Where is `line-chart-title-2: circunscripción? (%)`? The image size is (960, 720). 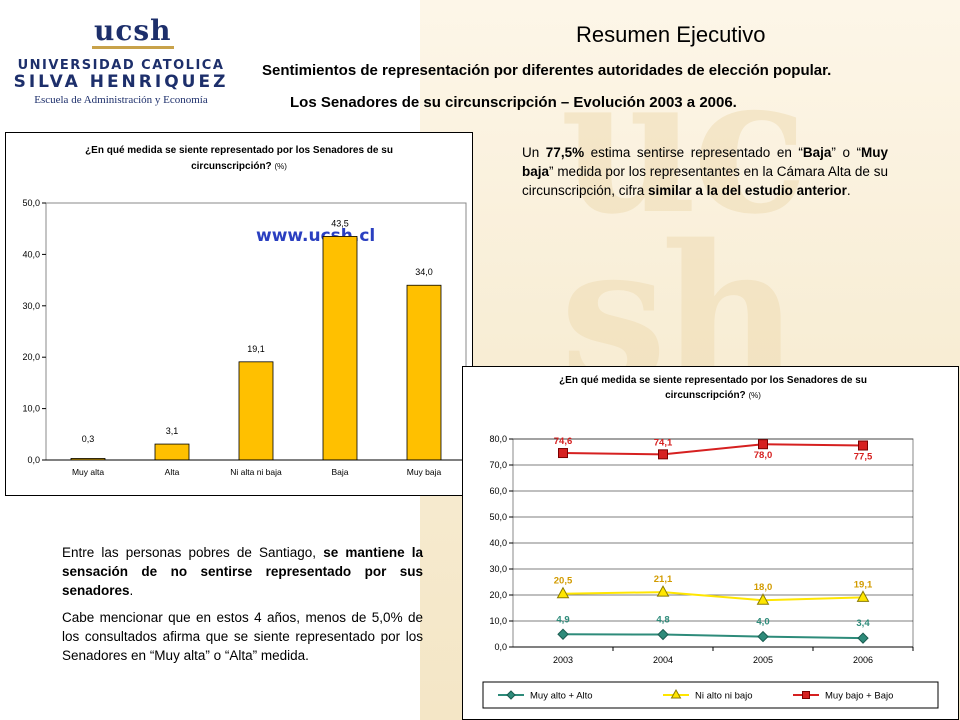 line-chart-title-2: circunscripción? (%) is located at coordinates (713, 395).